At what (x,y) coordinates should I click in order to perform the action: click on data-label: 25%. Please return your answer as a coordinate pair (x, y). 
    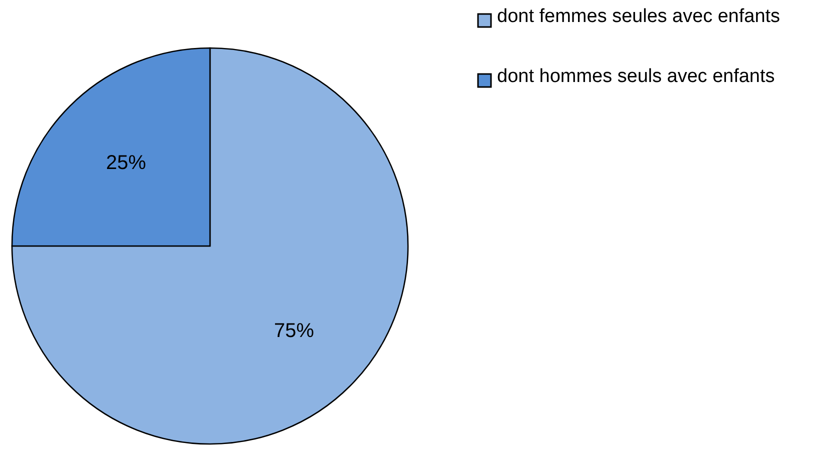
    Looking at the image, I should click on (126, 163).